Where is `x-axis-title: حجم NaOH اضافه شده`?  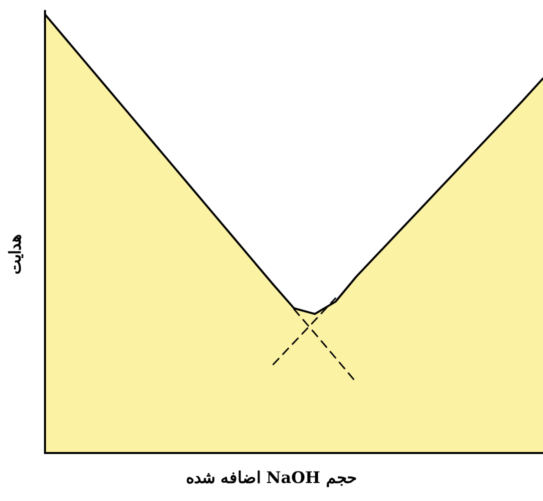 x-axis-title: حجم NaOH اضافه شده is located at coordinates (271, 477).